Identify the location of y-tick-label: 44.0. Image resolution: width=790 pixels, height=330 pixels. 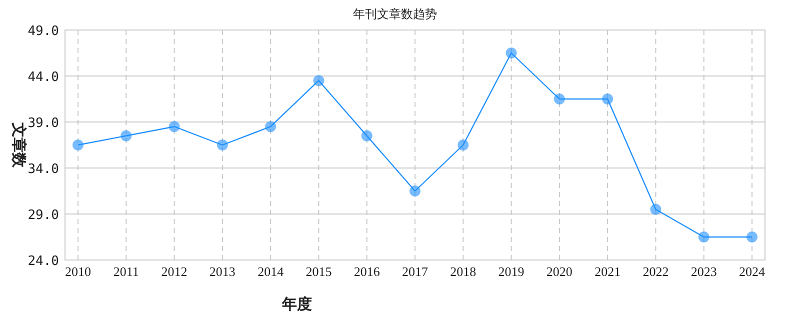
(43, 77).